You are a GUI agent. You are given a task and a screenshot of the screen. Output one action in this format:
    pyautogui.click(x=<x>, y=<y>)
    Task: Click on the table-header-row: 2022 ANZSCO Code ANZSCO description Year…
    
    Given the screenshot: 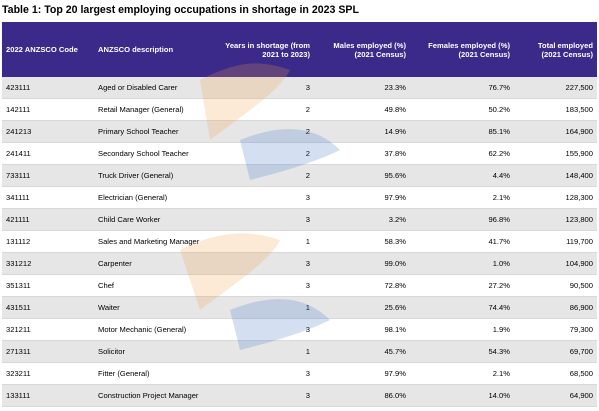 What is the action you would take?
    pyautogui.click(x=299, y=49)
    